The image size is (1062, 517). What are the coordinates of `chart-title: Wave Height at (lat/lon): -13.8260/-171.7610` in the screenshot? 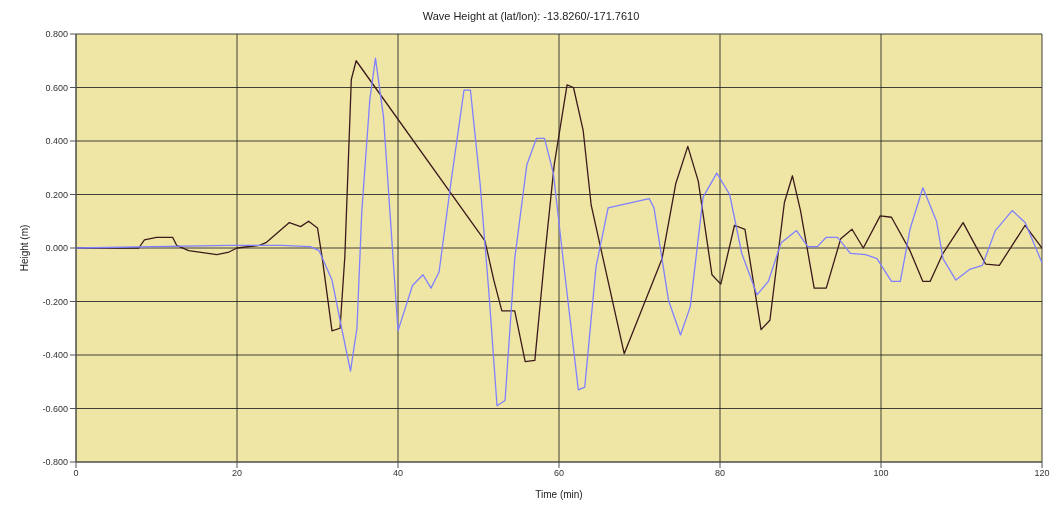 It's located at (531, 16).